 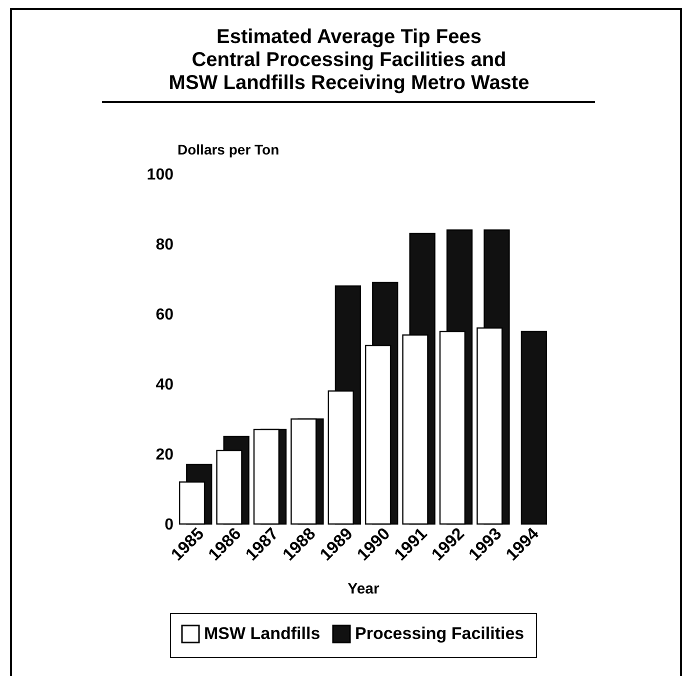 I want to click on y-tick-label: 20, so click(x=165, y=455).